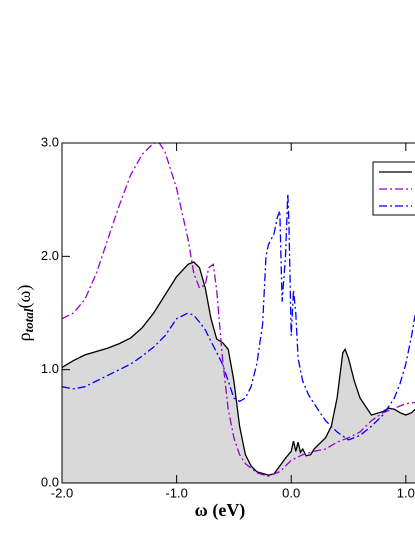  I want to click on y-tick-label: 2.0, so click(50, 255).